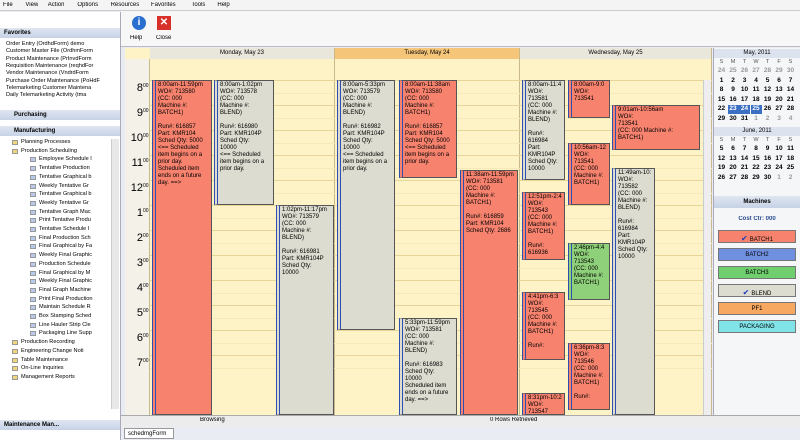 The height and width of the screenshot is (440, 800). I want to click on close-icon: ✕, so click(164, 23).